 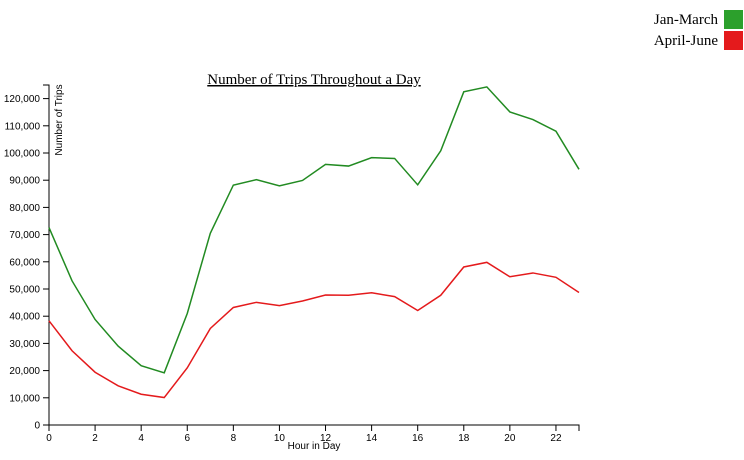 What do you see at coordinates (24, 344) in the screenshot?
I see `y-tick-label: 30,000` at bounding box center [24, 344].